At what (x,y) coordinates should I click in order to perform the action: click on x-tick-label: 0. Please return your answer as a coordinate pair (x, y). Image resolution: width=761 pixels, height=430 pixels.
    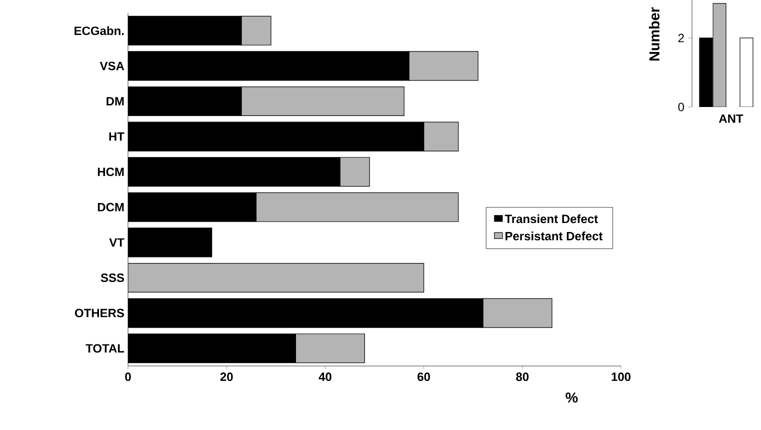
    Looking at the image, I should click on (128, 377).